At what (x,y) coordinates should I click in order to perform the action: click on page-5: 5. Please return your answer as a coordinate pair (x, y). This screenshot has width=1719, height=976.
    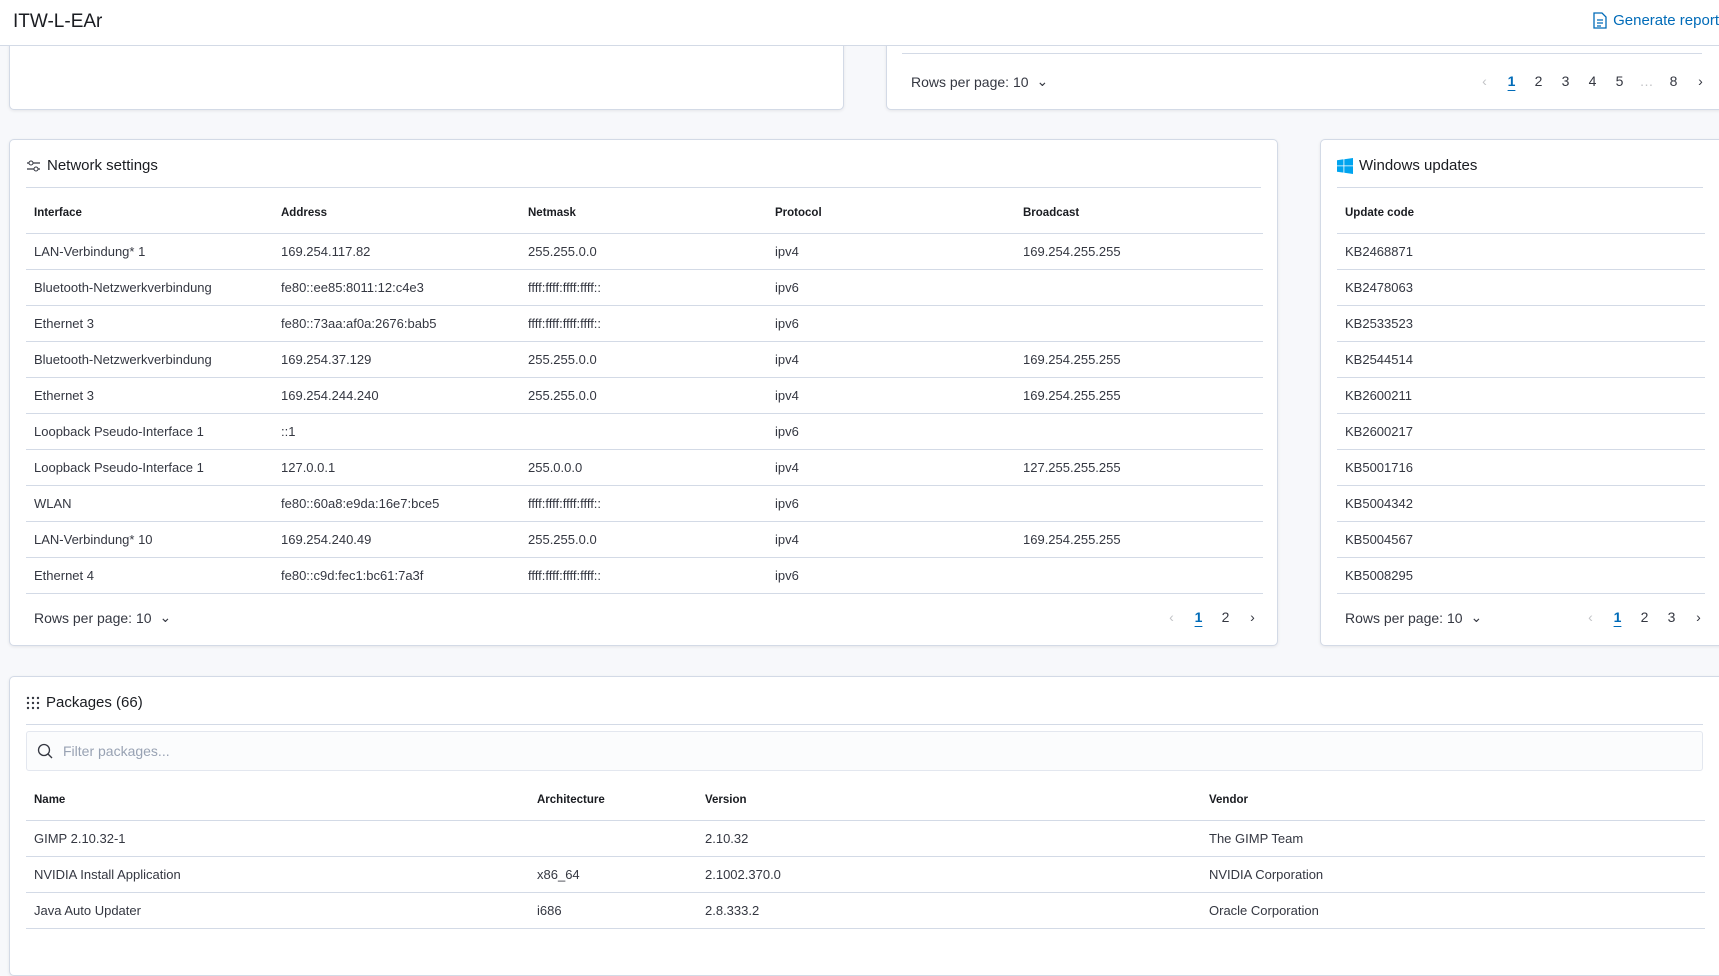
    Looking at the image, I should click on (1619, 81).